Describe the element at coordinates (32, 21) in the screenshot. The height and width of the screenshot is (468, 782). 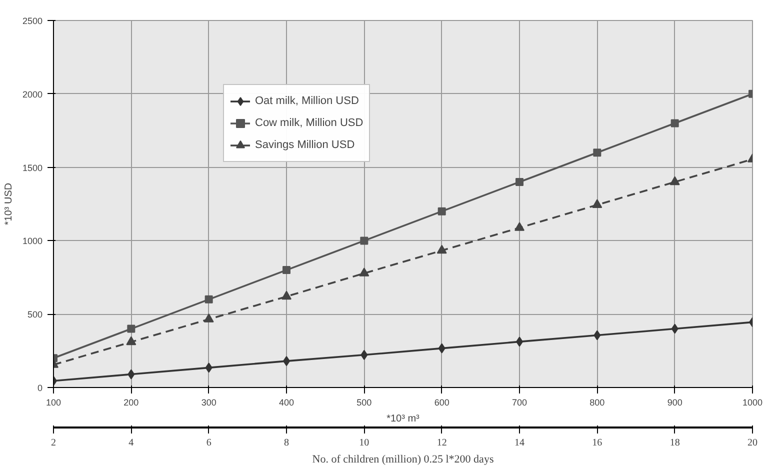
I see `y-tick-label: 2500` at that location.